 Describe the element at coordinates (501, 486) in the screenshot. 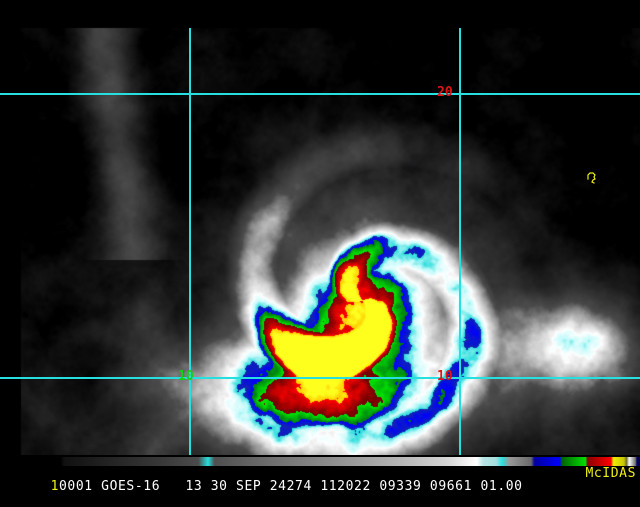

I see `legend-resolution: 01.00` at that location.